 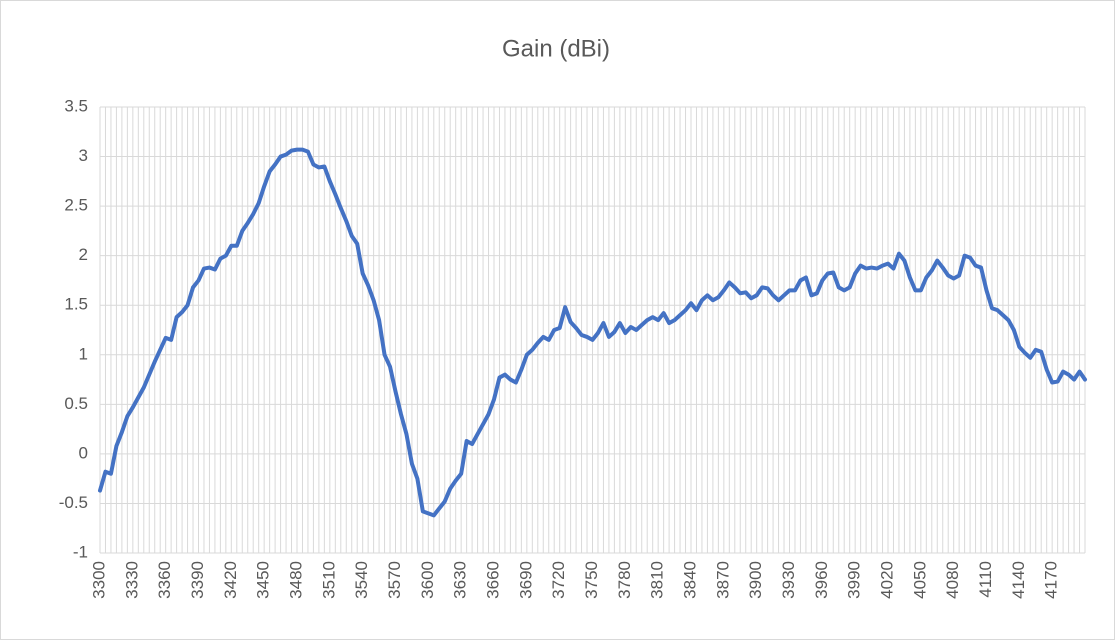 What do you see at coordinates (230, 580) in the screenshot?
I see `x-tick-label: 3420` at bounding box center [230, 580].